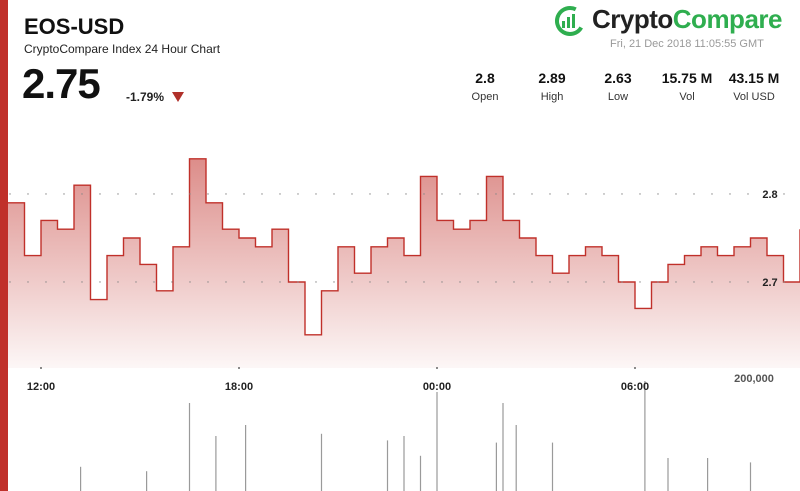 The width and height of the screenshot is (800, 491). I want to click on stat-high: 2.89 High, so click(552, 86).